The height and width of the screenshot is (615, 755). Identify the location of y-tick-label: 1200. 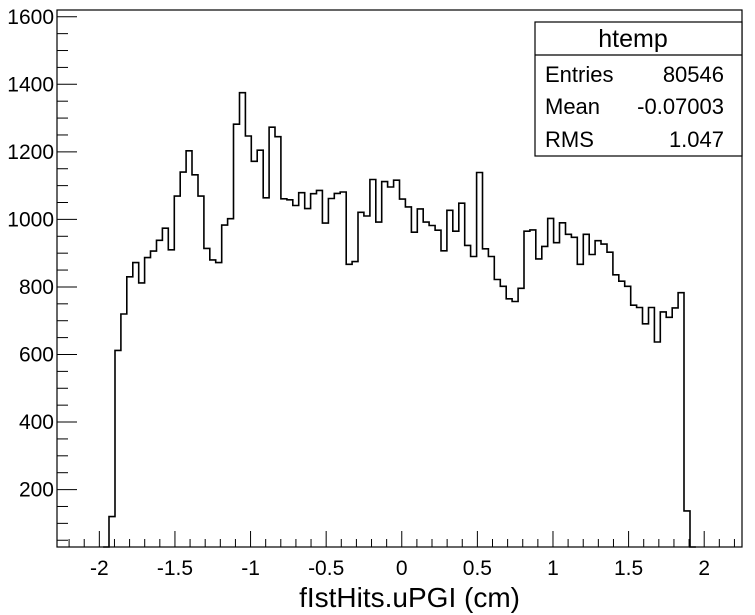
(30, 152).